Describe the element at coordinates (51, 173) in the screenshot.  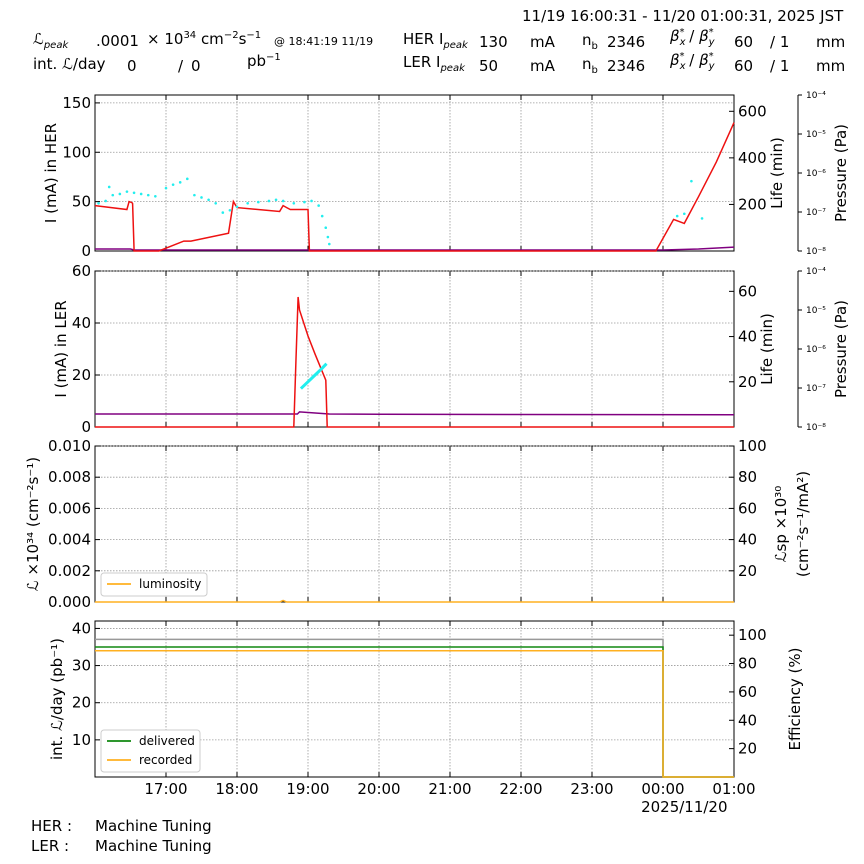
I see `her-ylabel: I (mA) in HER` at that location.